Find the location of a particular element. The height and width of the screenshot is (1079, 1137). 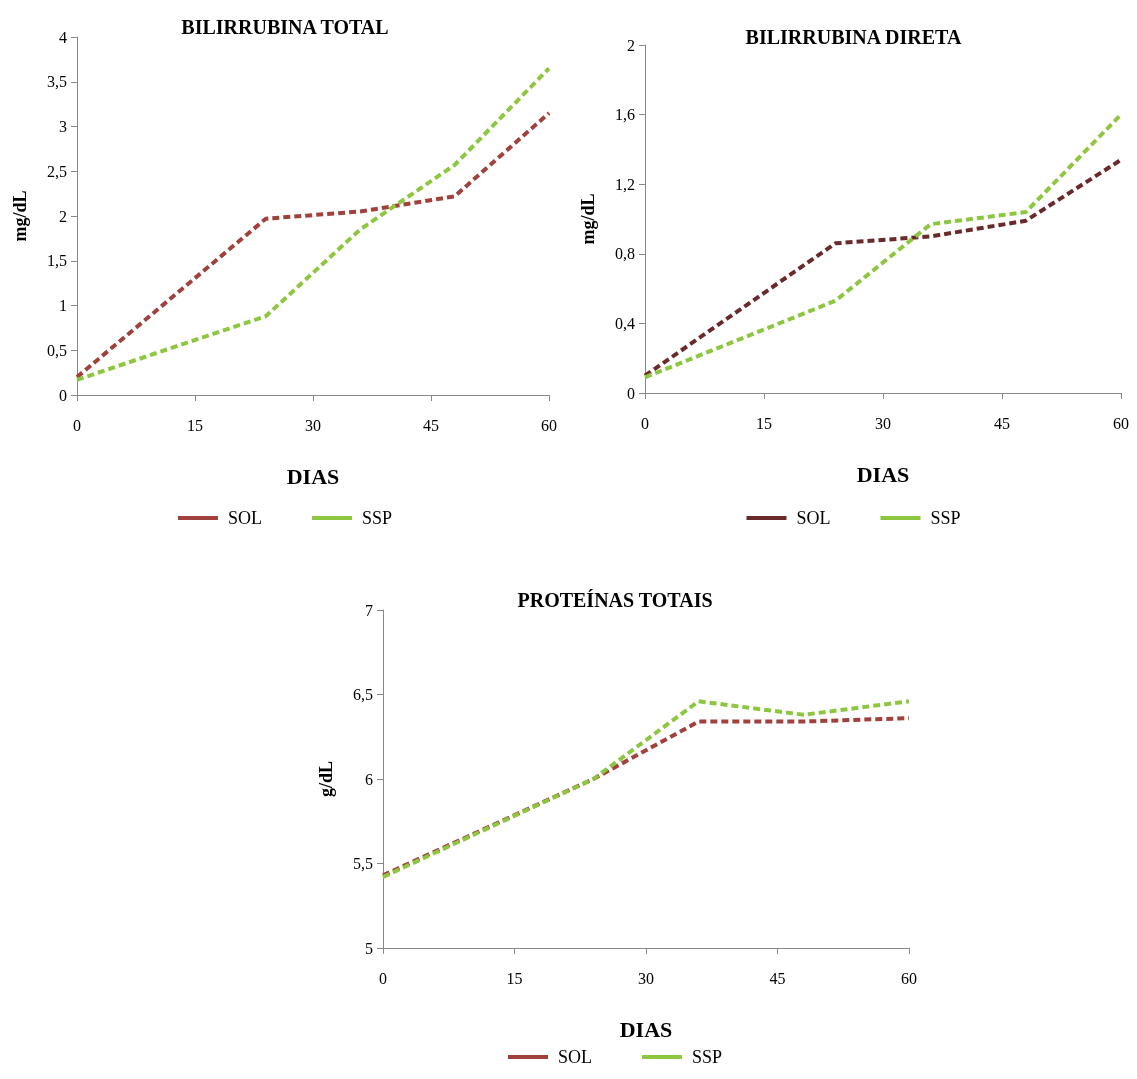

y-tick-label: 0,4 is located at coordinates (625, 323).